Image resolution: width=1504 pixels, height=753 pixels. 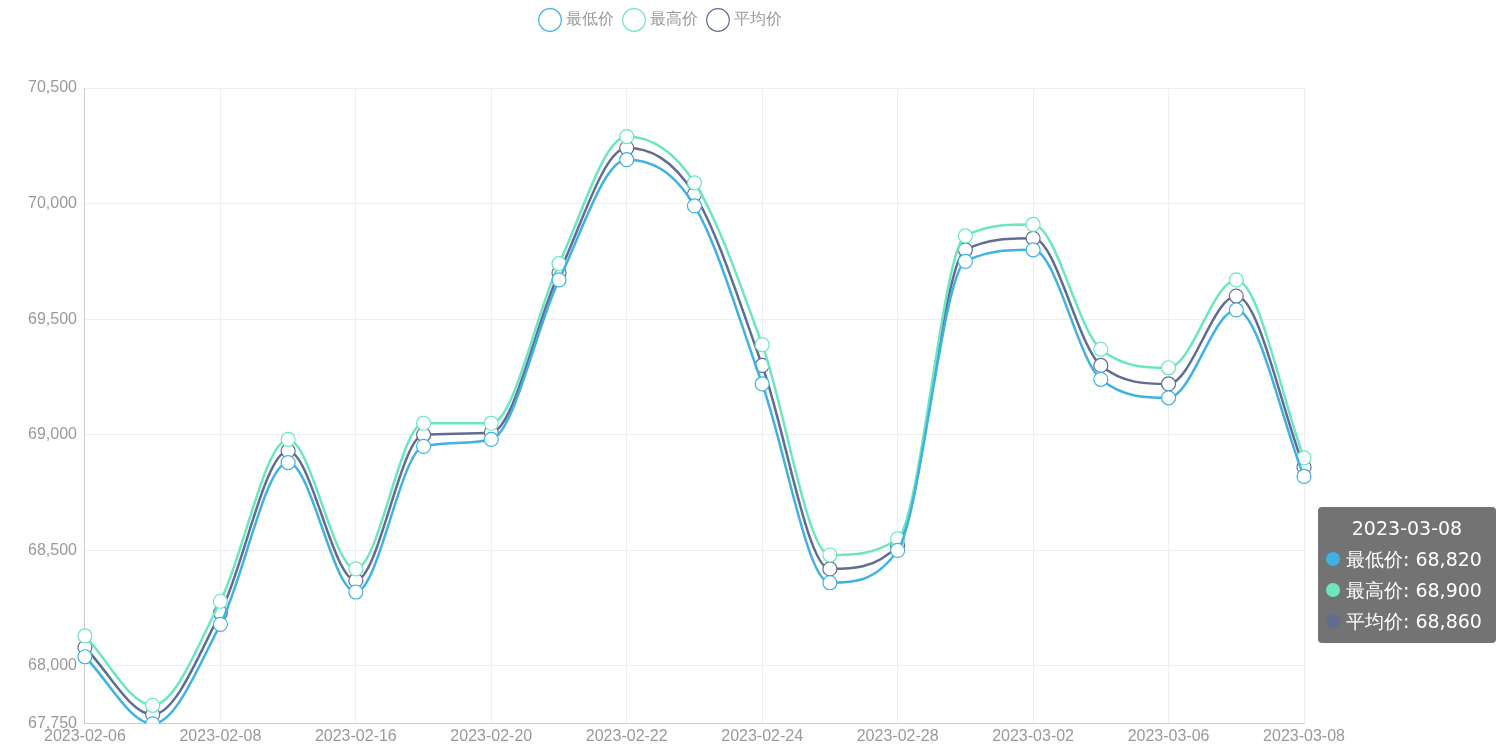 What do you see at coordinates (53, 665) in the screenshot?
I see `y-tick-label: 68,000` at bounding box center [53, 665].